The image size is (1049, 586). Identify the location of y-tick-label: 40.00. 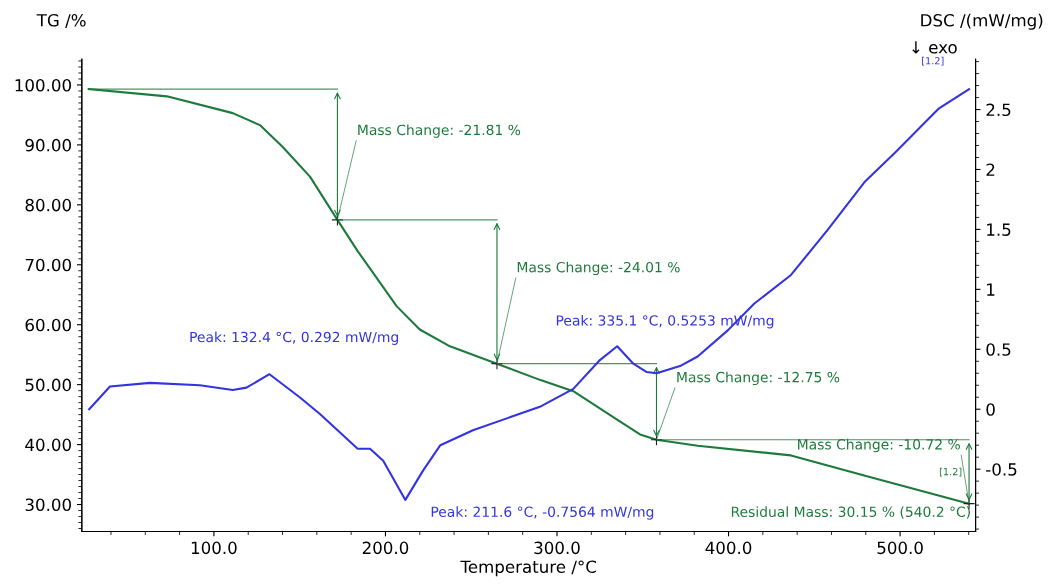
(48, 445).